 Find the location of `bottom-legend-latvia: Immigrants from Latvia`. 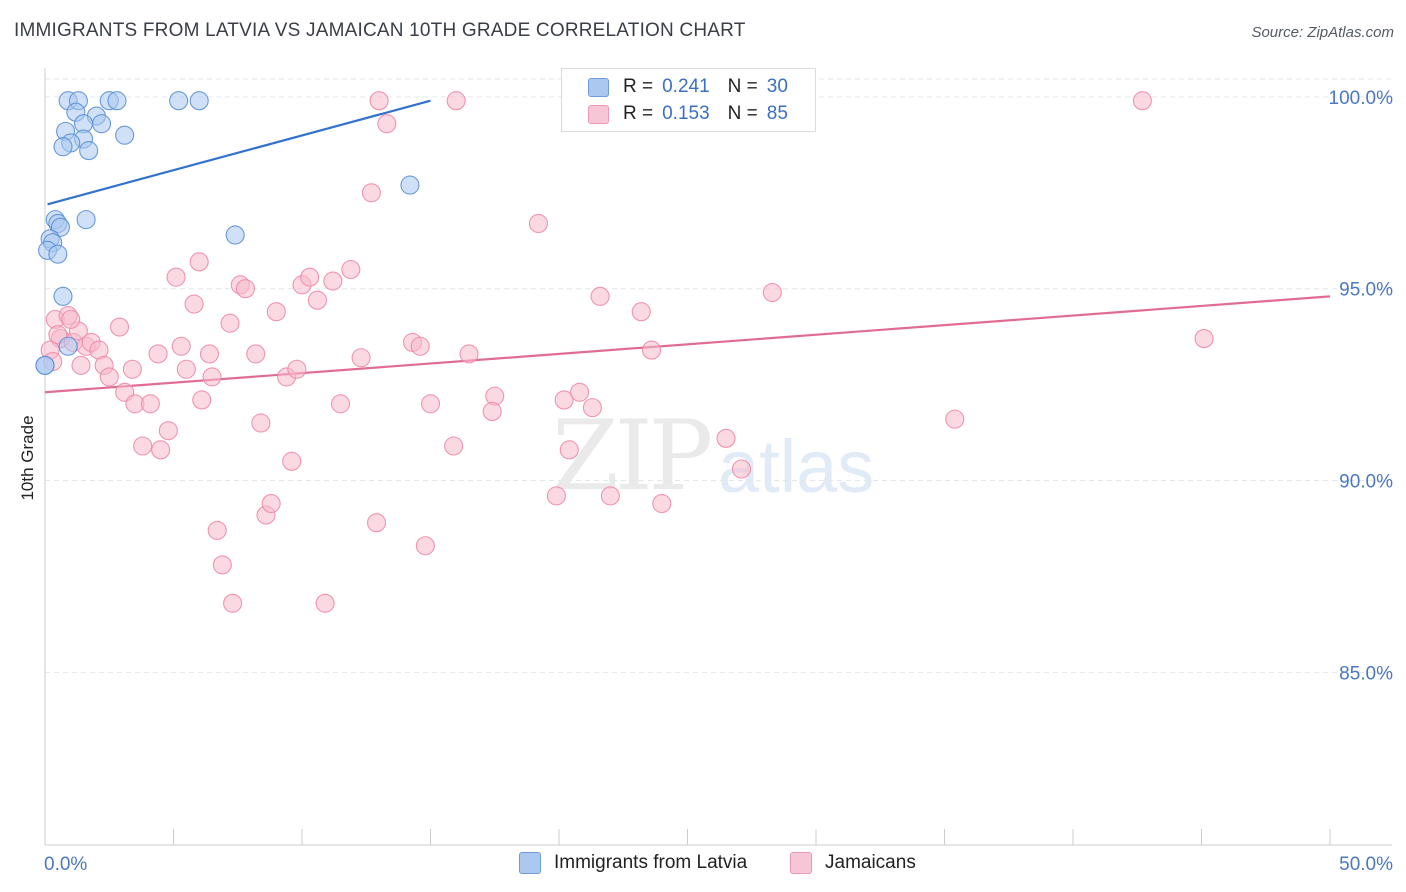

bottom-legend-latvia: Immigrants from Latvia is located at coordinates (633, 863).